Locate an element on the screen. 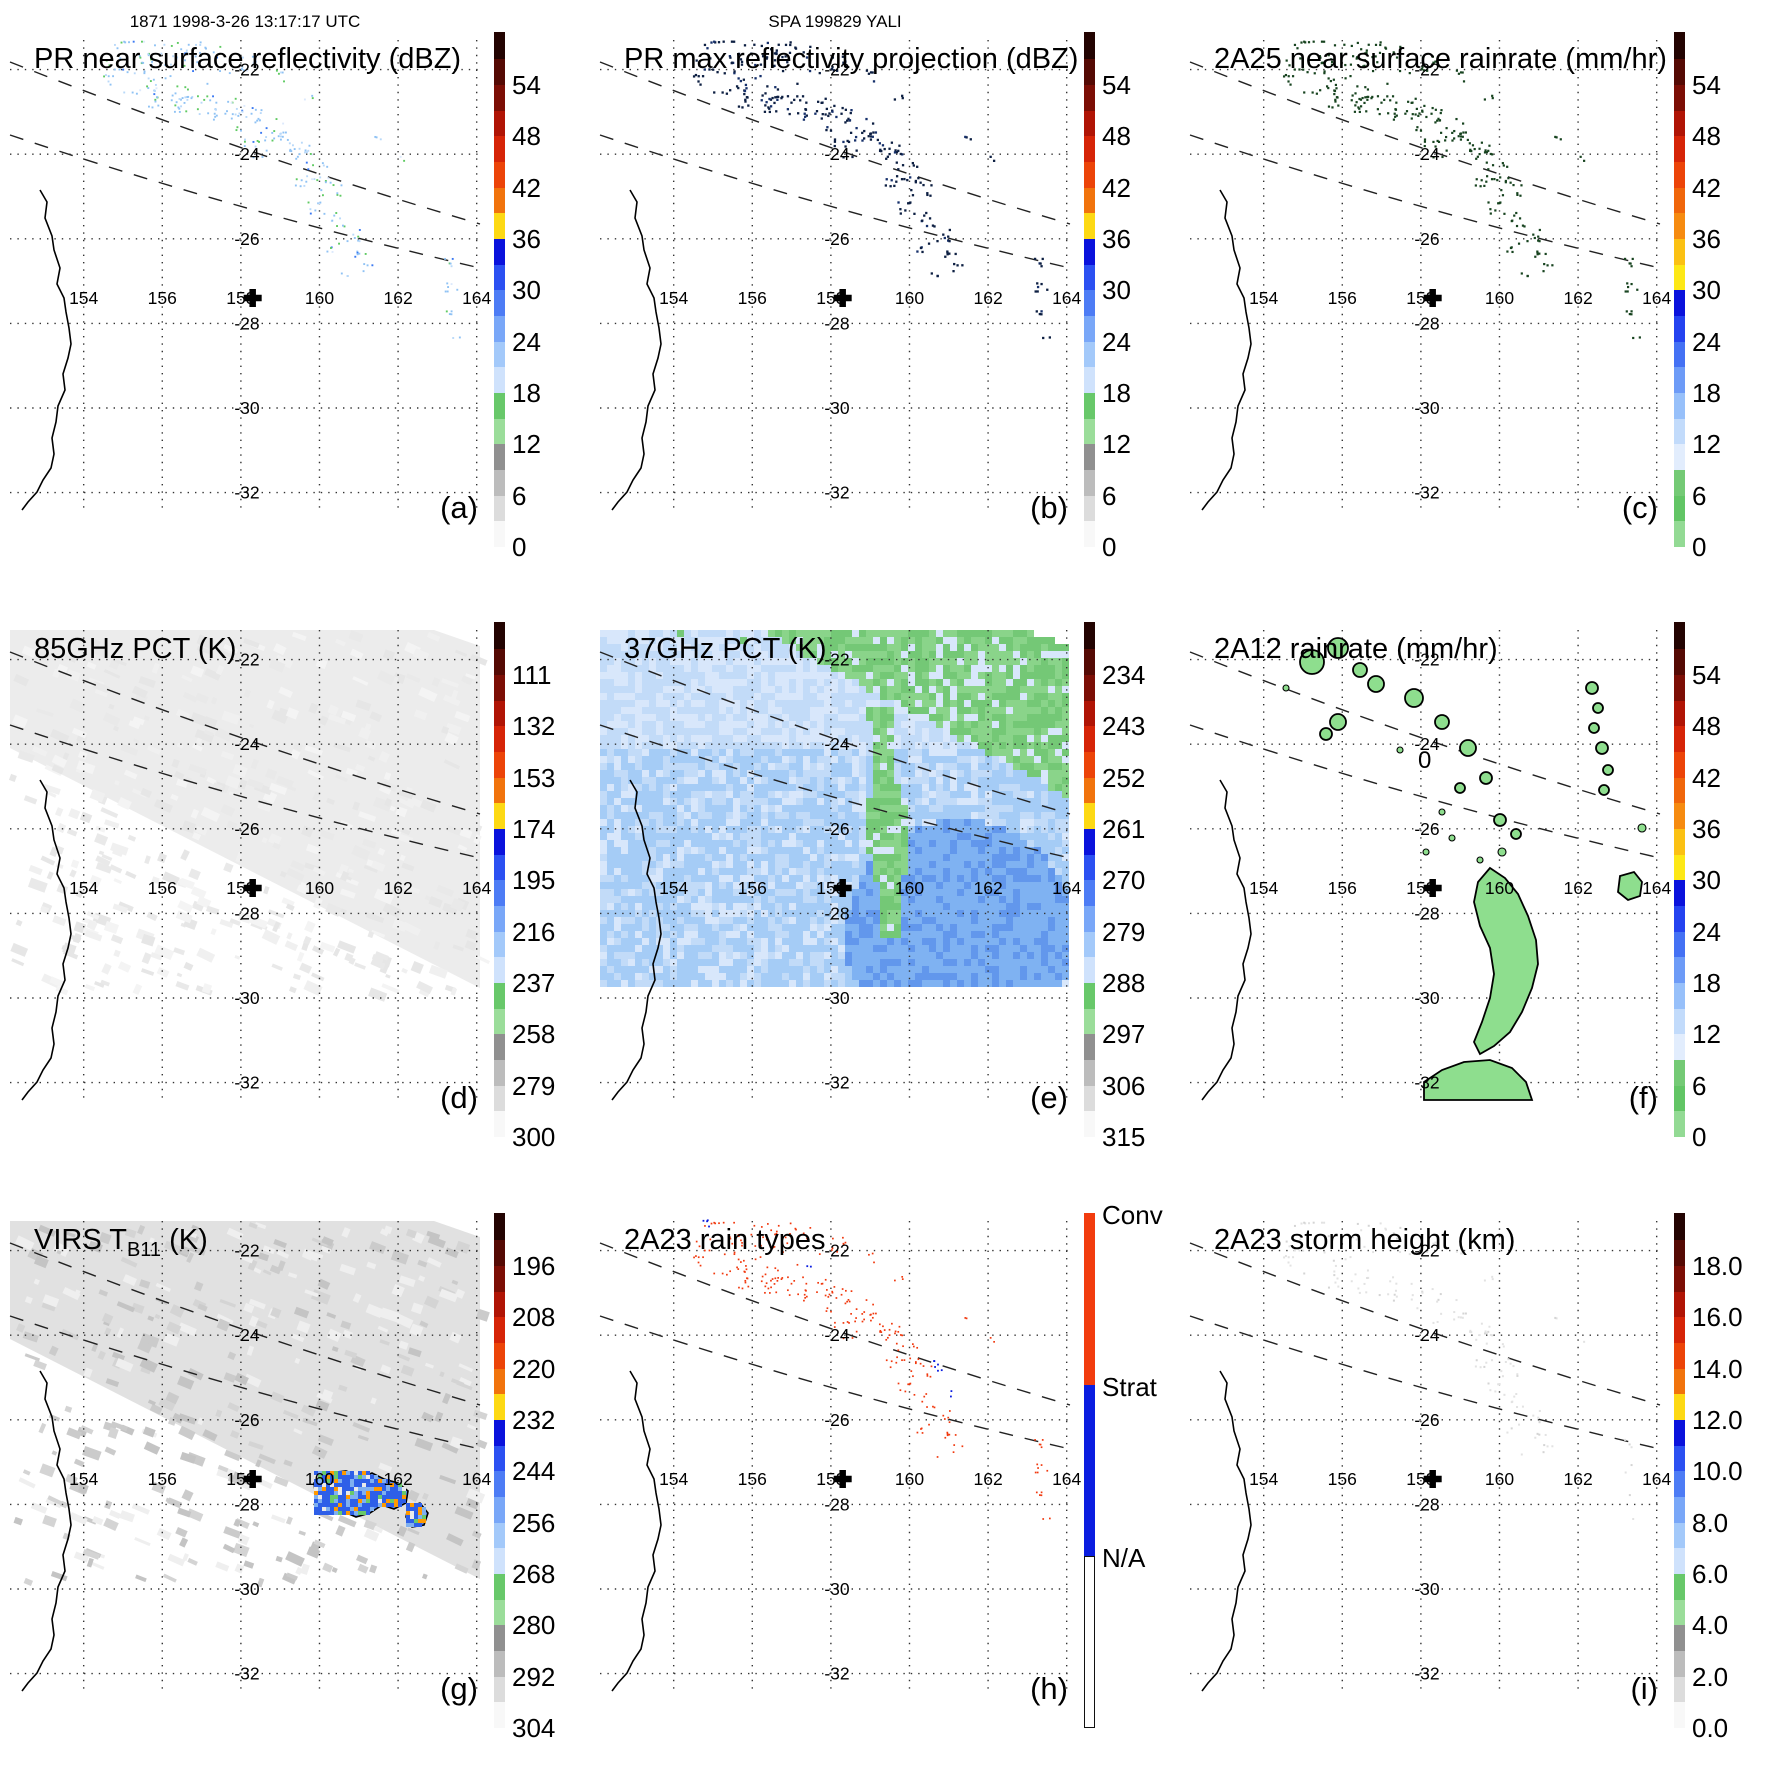  lon-label: 160 is located at coordinates (319, 298).